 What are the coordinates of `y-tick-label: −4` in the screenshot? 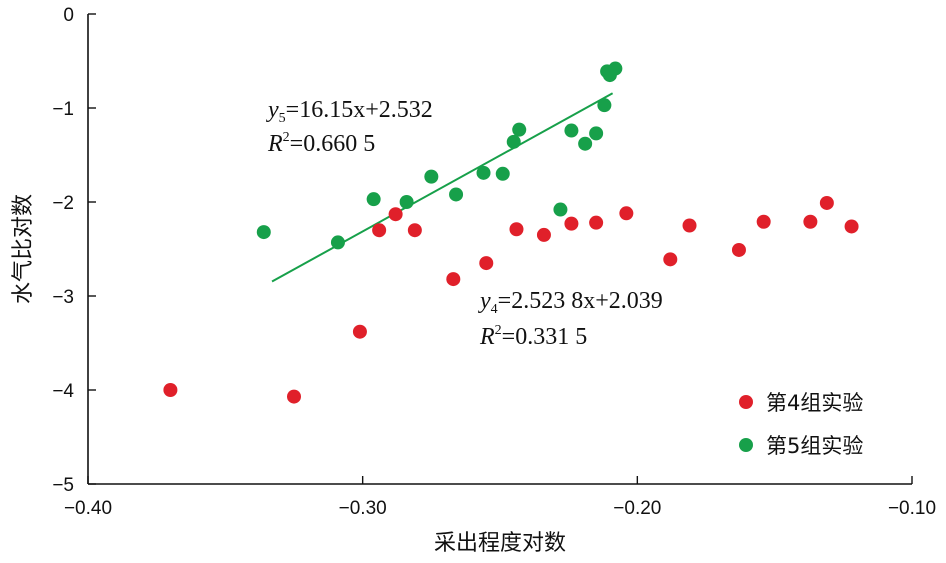 It's located at (63, 391).